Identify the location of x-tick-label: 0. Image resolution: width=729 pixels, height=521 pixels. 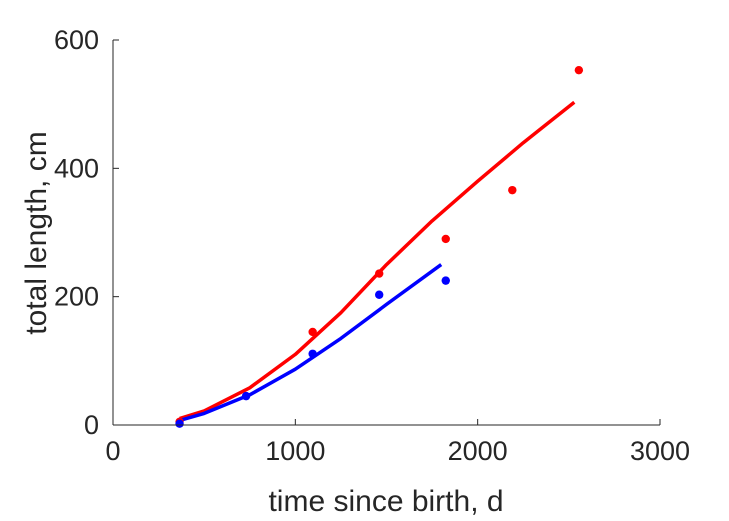
(112, 451).